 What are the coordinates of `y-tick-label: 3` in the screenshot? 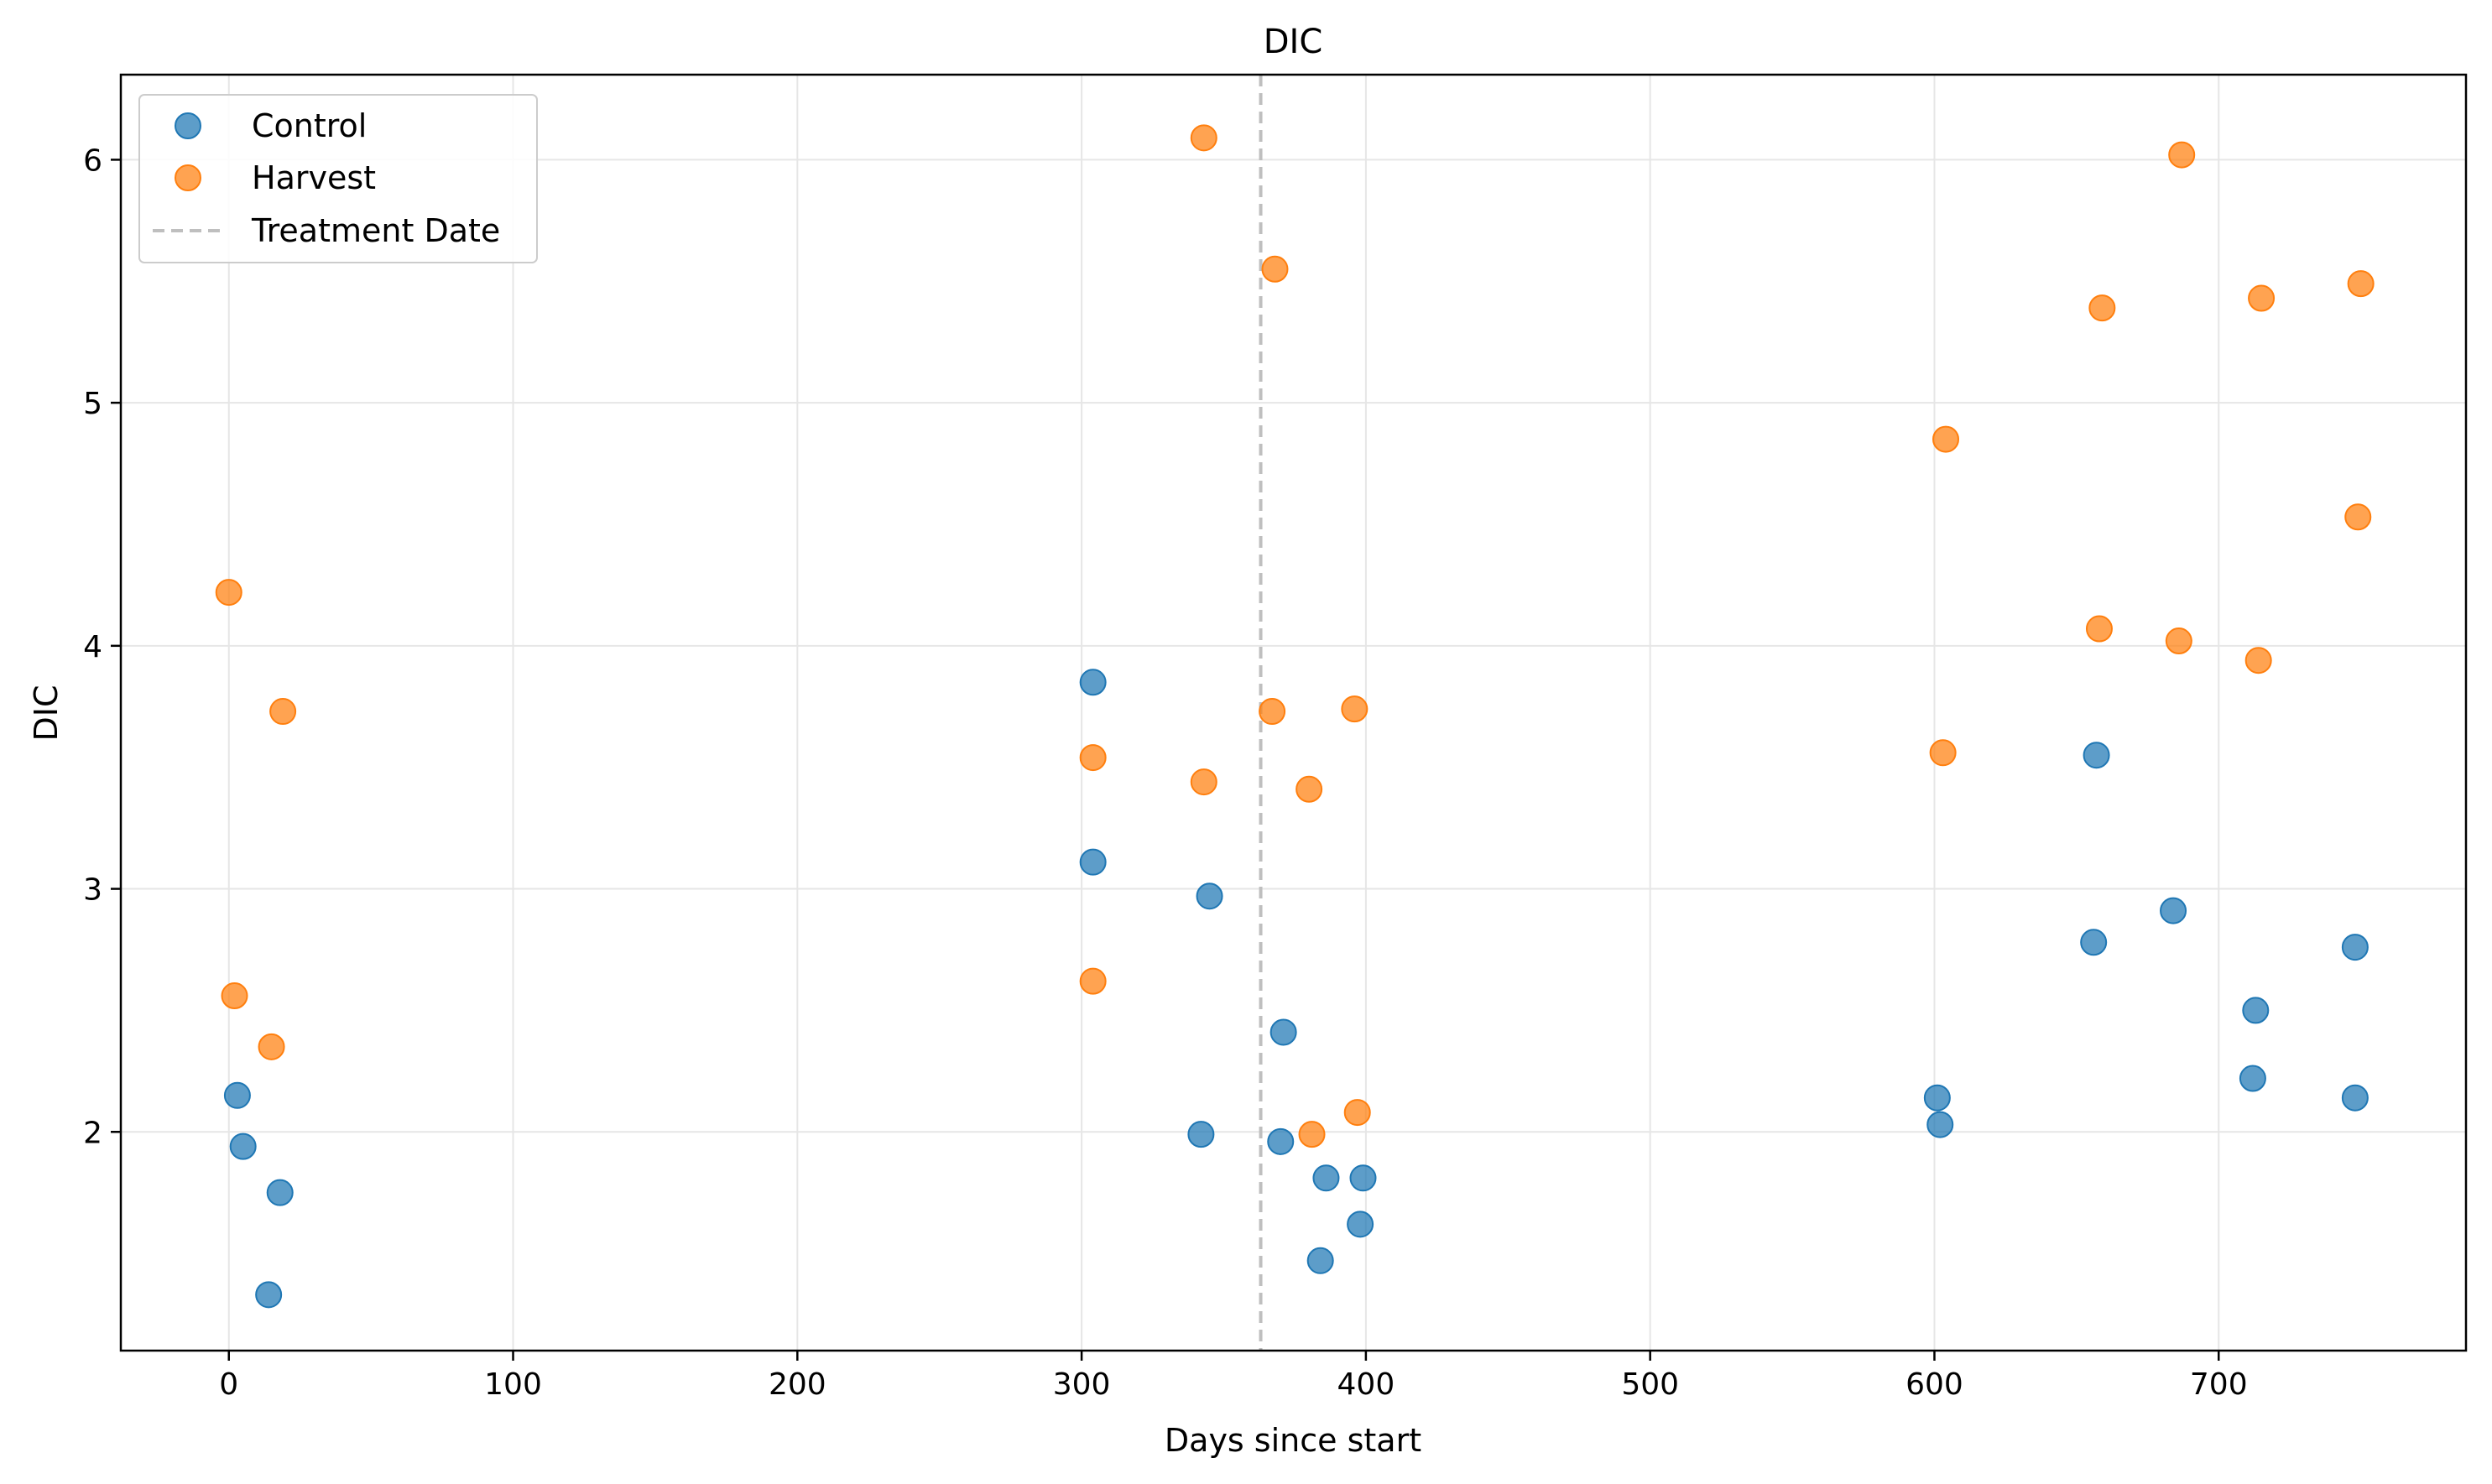 It's located at (92, 890).